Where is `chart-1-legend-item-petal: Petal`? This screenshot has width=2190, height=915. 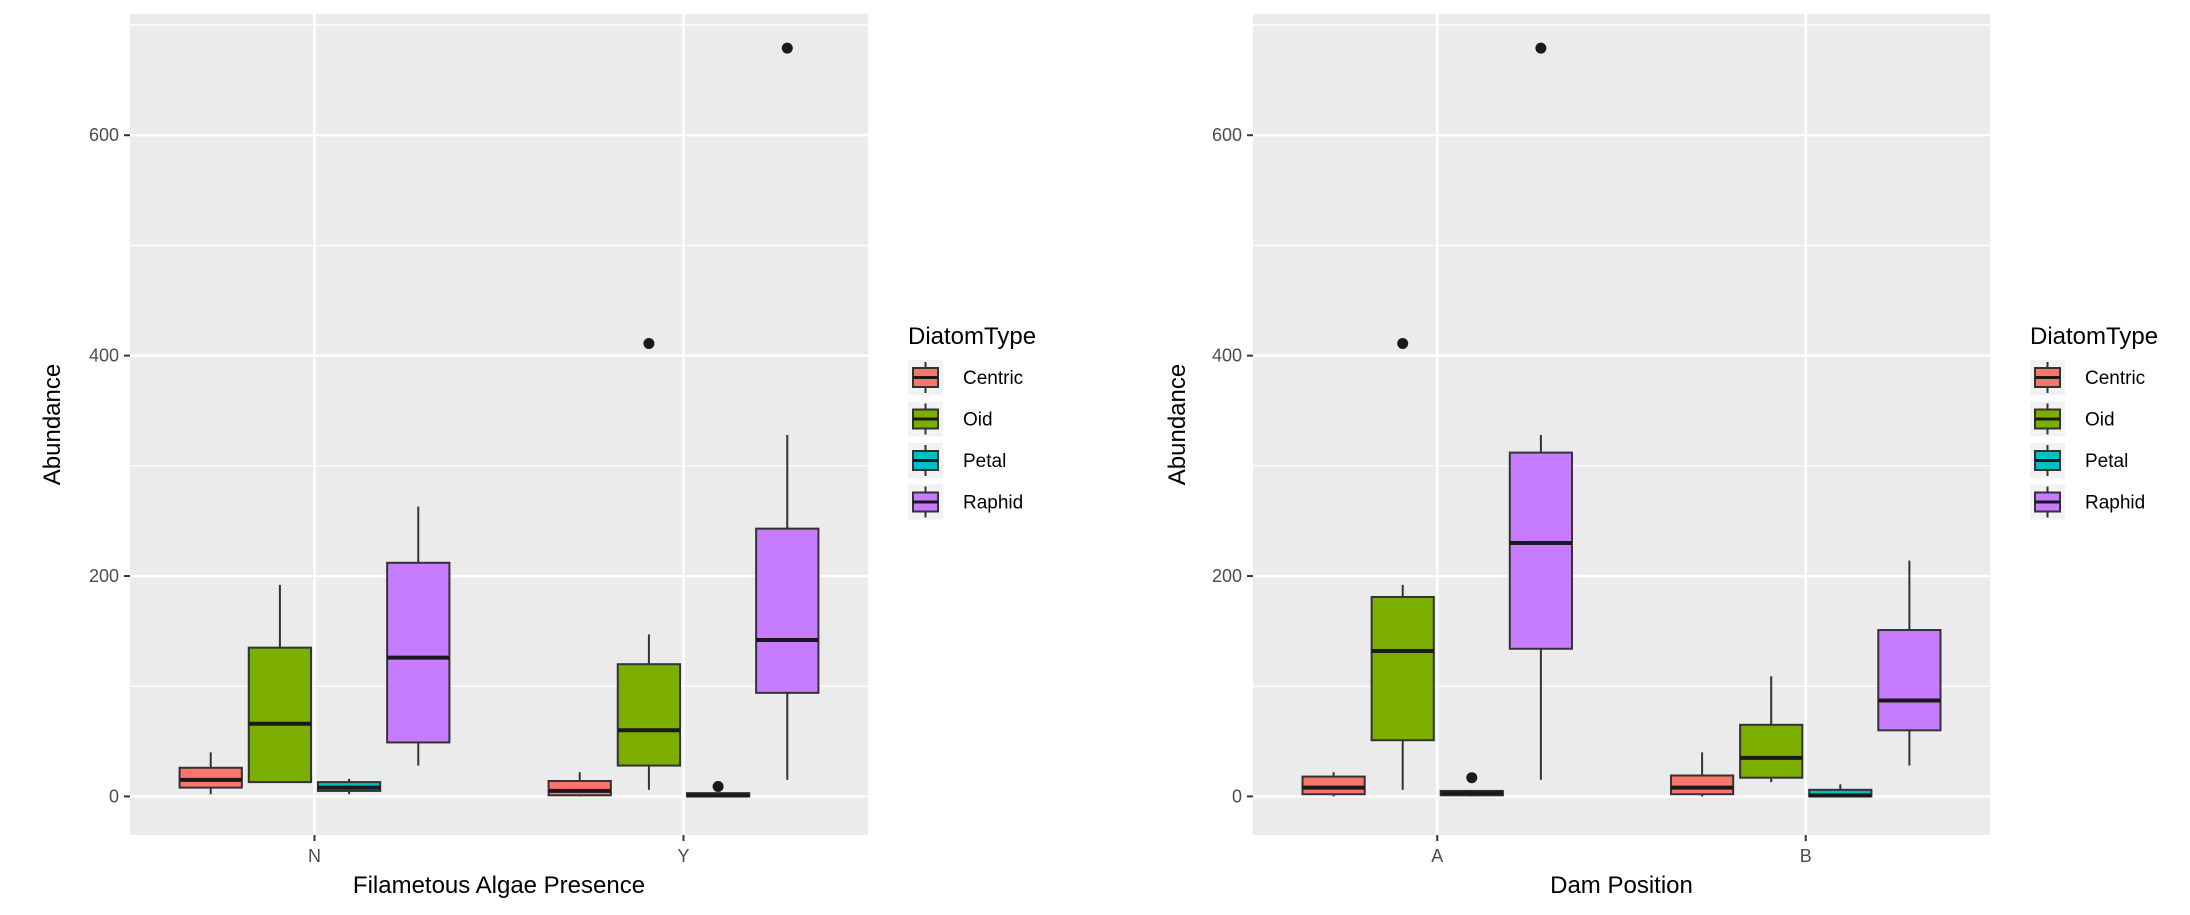
chart-1-legend-item-petal: Petal is located at coordinates (957, 460).